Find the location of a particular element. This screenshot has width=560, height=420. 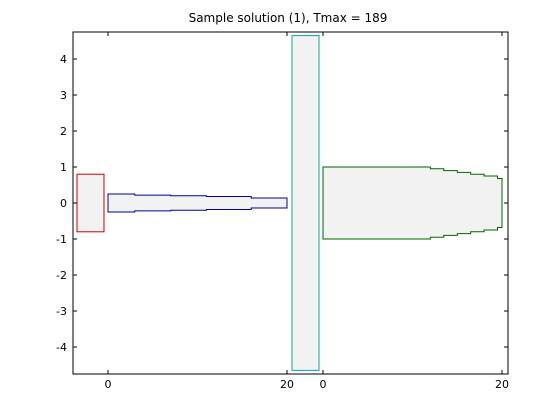

y-tick-label: 0 is located at coordinates (63, 203).